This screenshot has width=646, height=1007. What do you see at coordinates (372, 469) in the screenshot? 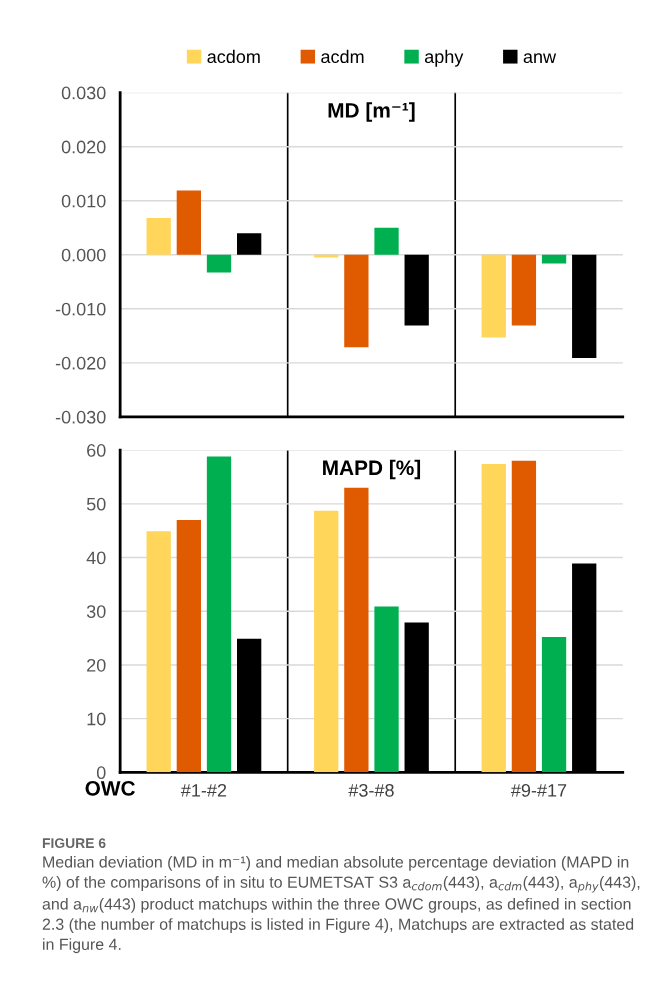
I see `chart-title: MAPD [%]` at bounding box center [372, 469].